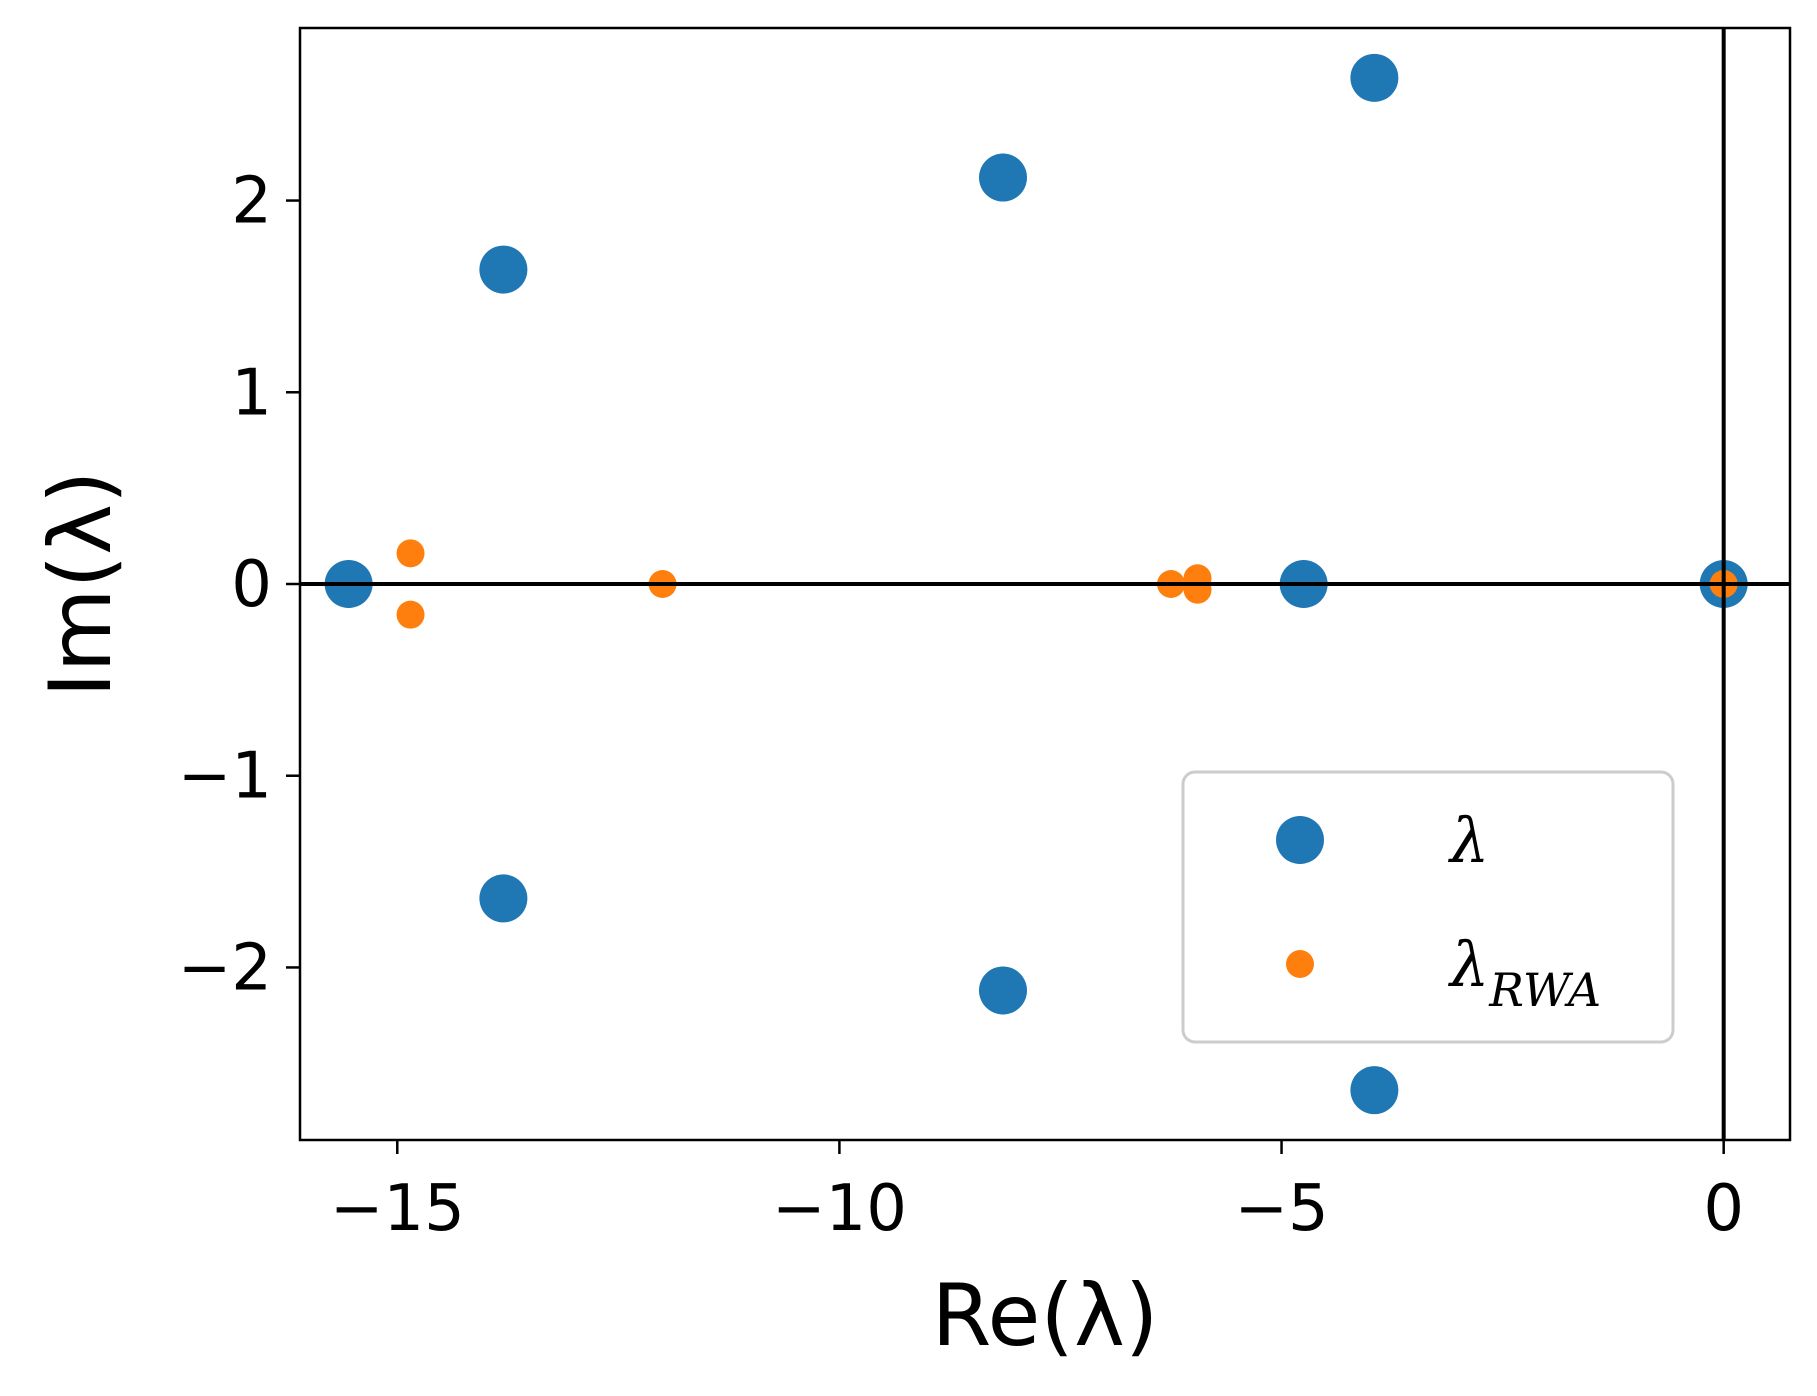 The height and width of the screenshot is (1396, 1817). I want to click on y-axis-title: Im(λ), so click(81, 583).